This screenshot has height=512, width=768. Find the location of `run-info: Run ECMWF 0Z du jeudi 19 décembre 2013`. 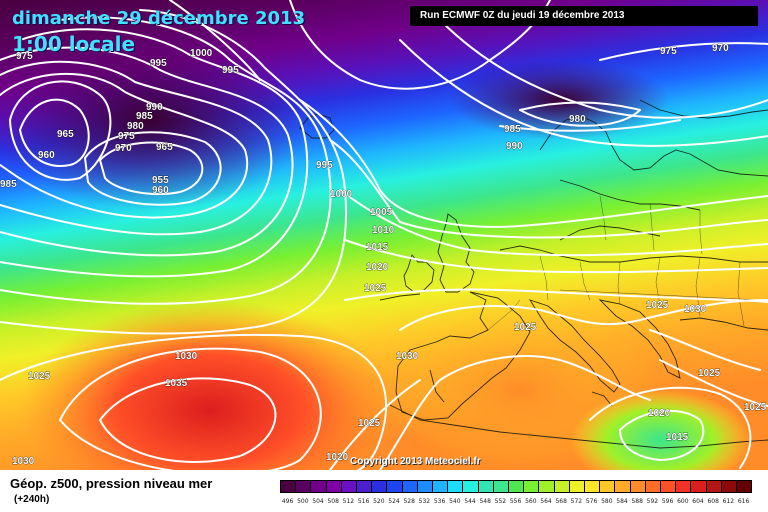

run-info: Run ECMWF 0Z du jeudi 19 décembre 2013 is located at coordinates (584, 16).